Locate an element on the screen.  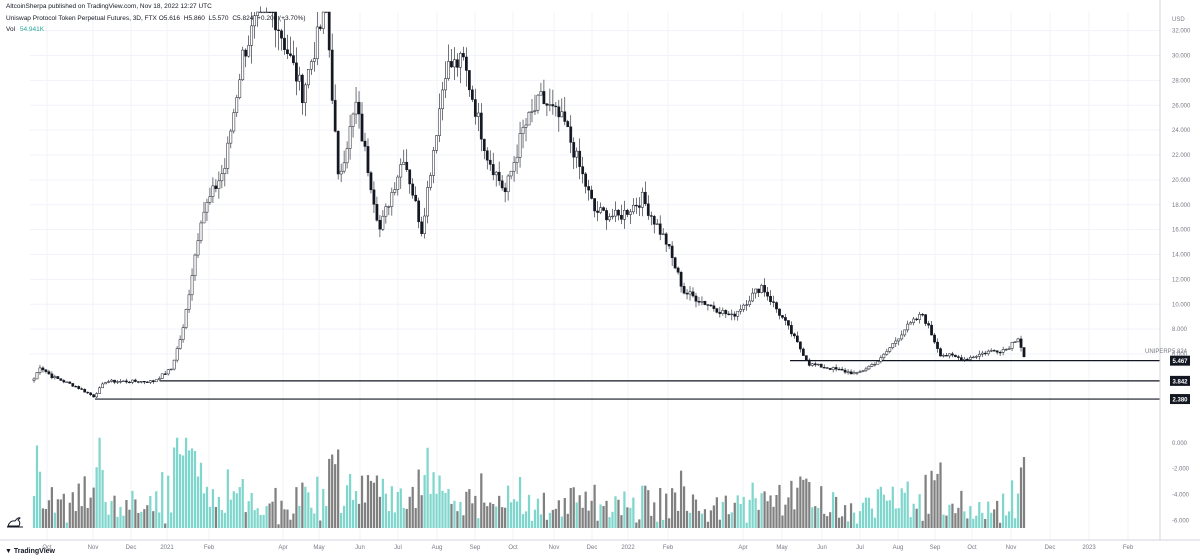
price-tick-label: 32.000 is located at coordinates (1181, 32).